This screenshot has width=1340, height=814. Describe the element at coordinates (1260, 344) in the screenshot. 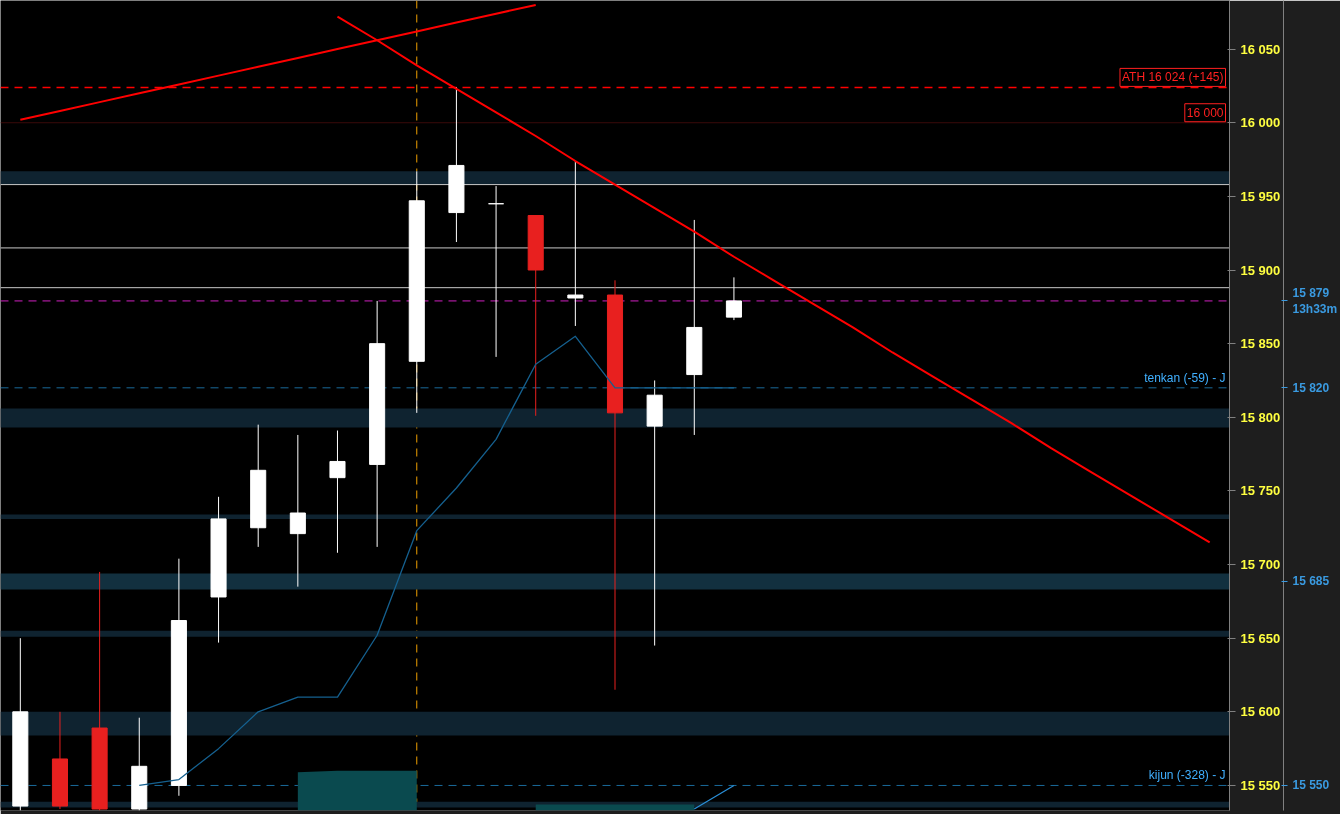

I see `y-tick-label: 15 850` at that location.